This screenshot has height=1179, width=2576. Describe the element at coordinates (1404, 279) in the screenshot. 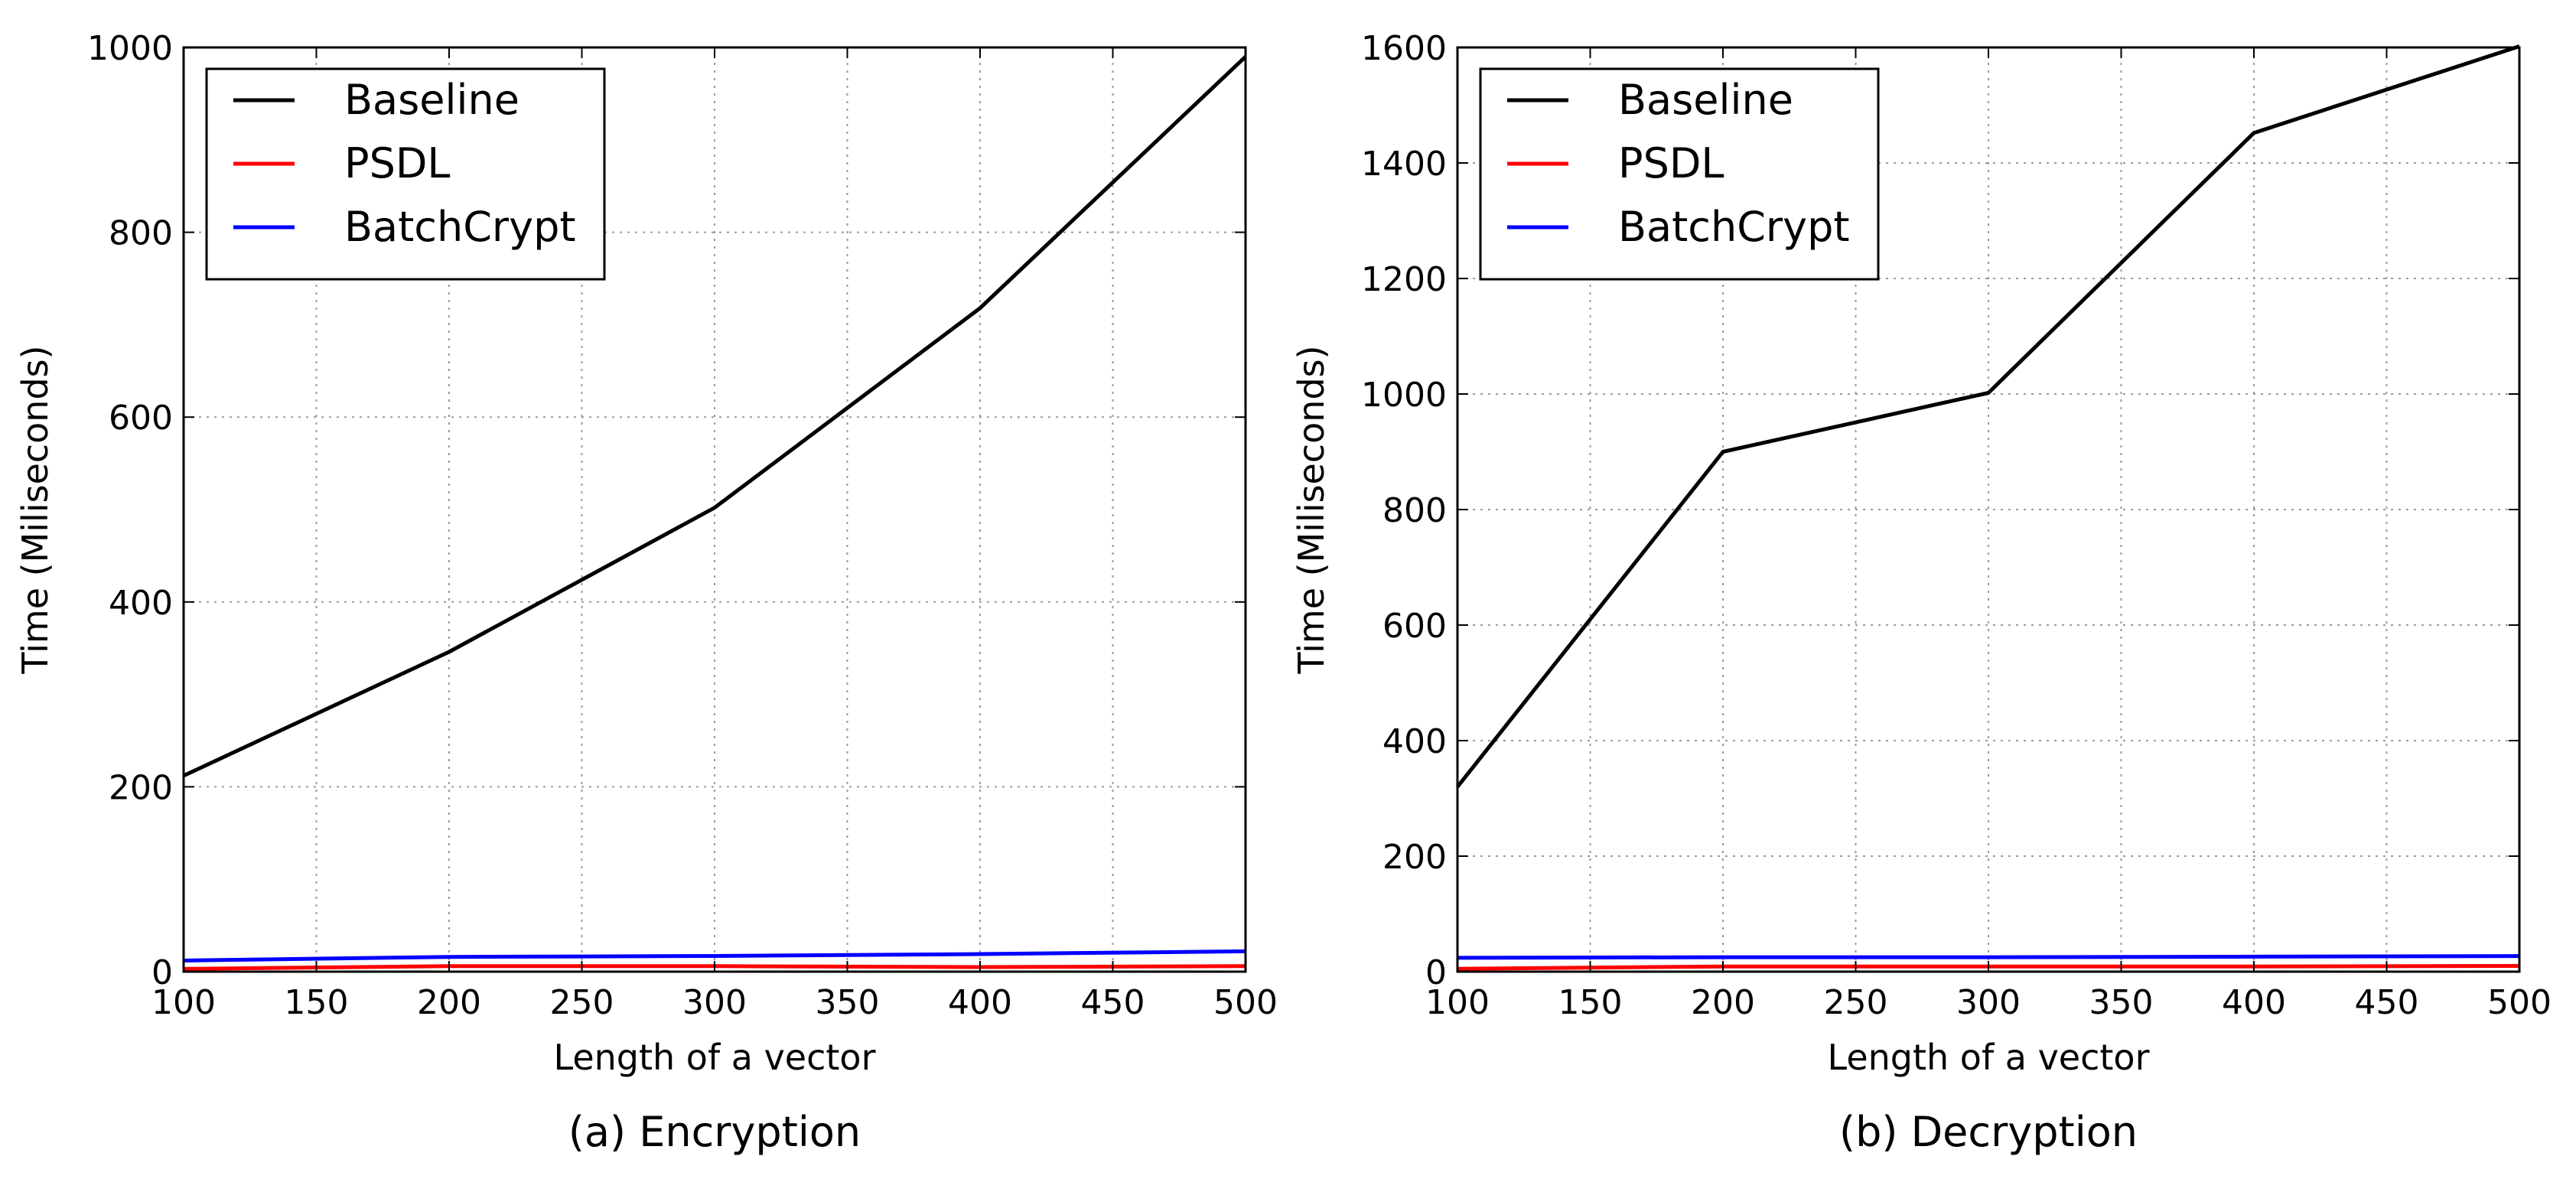

I see `y-tick-label: 1200` at that location.